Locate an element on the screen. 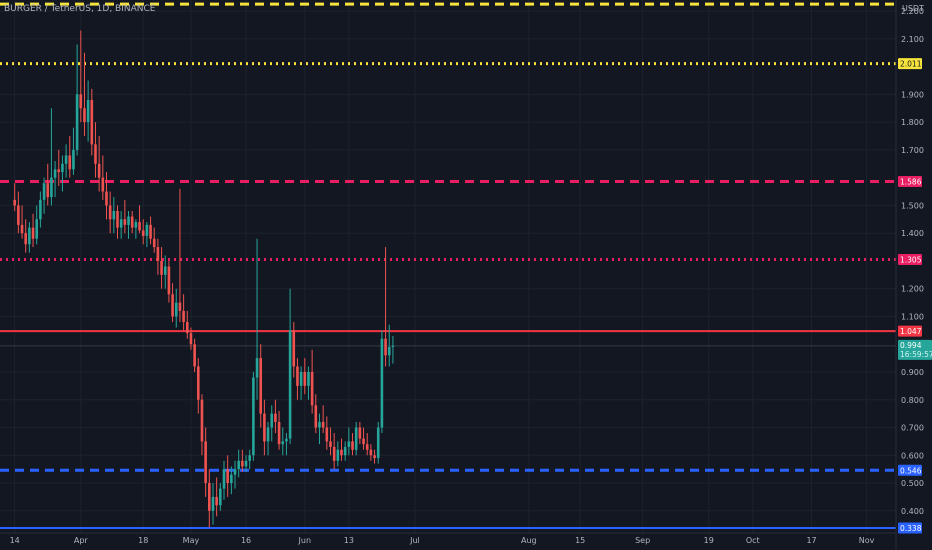  price-tick-label-11: 0.700 is located at coordinates (912, 428).